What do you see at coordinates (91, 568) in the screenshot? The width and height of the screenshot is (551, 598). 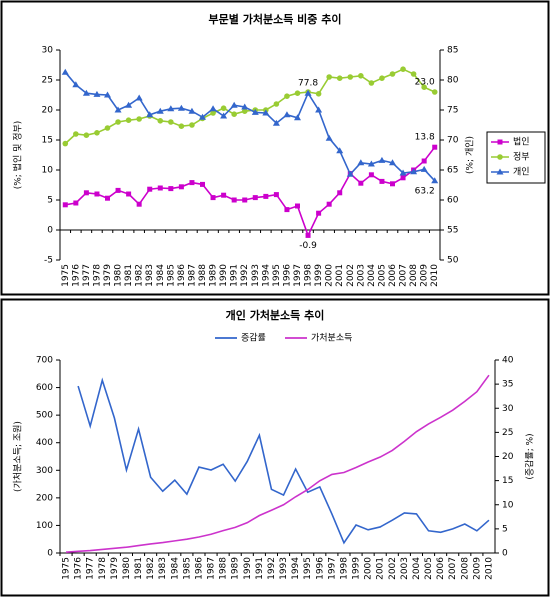 I see `x-tick-label: 1977` at bounding box center [91, 568].